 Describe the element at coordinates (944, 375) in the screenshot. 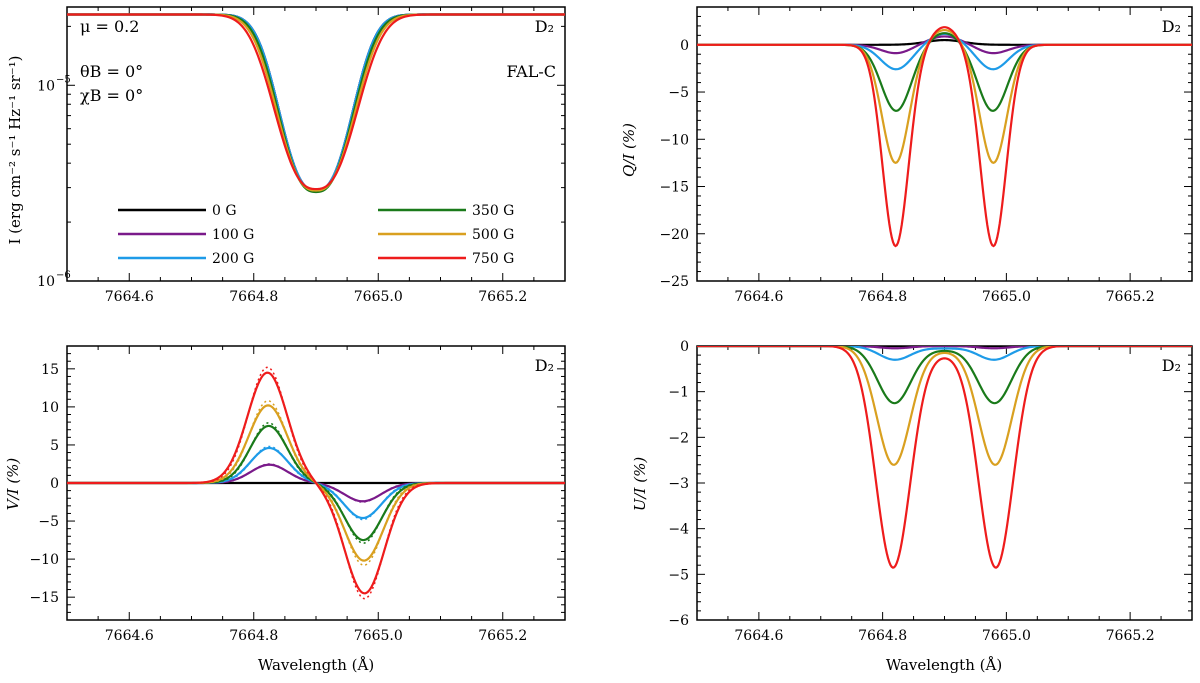

I see `series-line-350g` at that location.